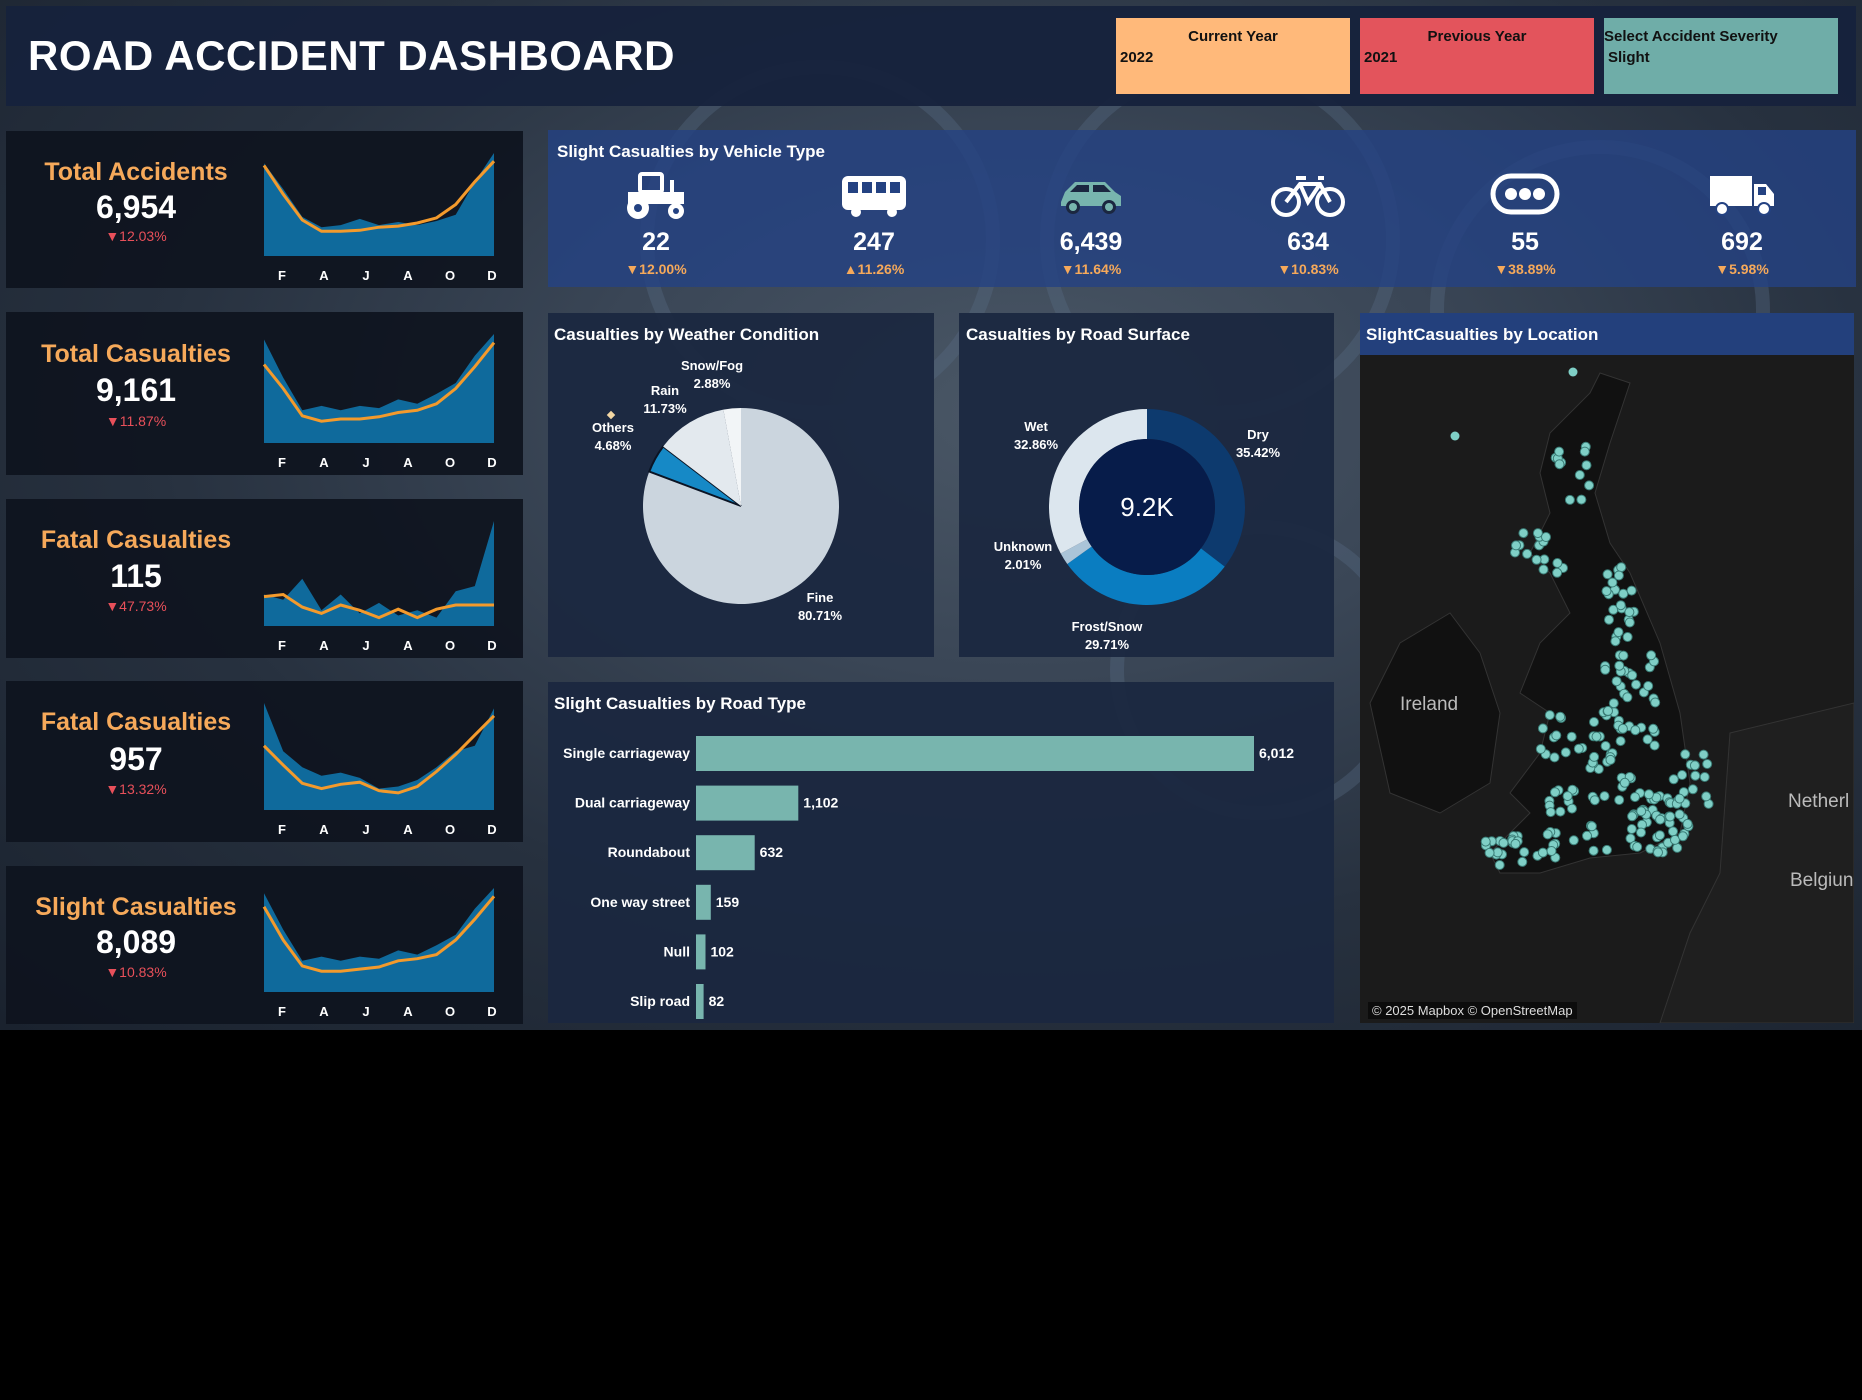  I want to click on vehicle-truck: 692 ▼5.98%, so click(1742, 223).